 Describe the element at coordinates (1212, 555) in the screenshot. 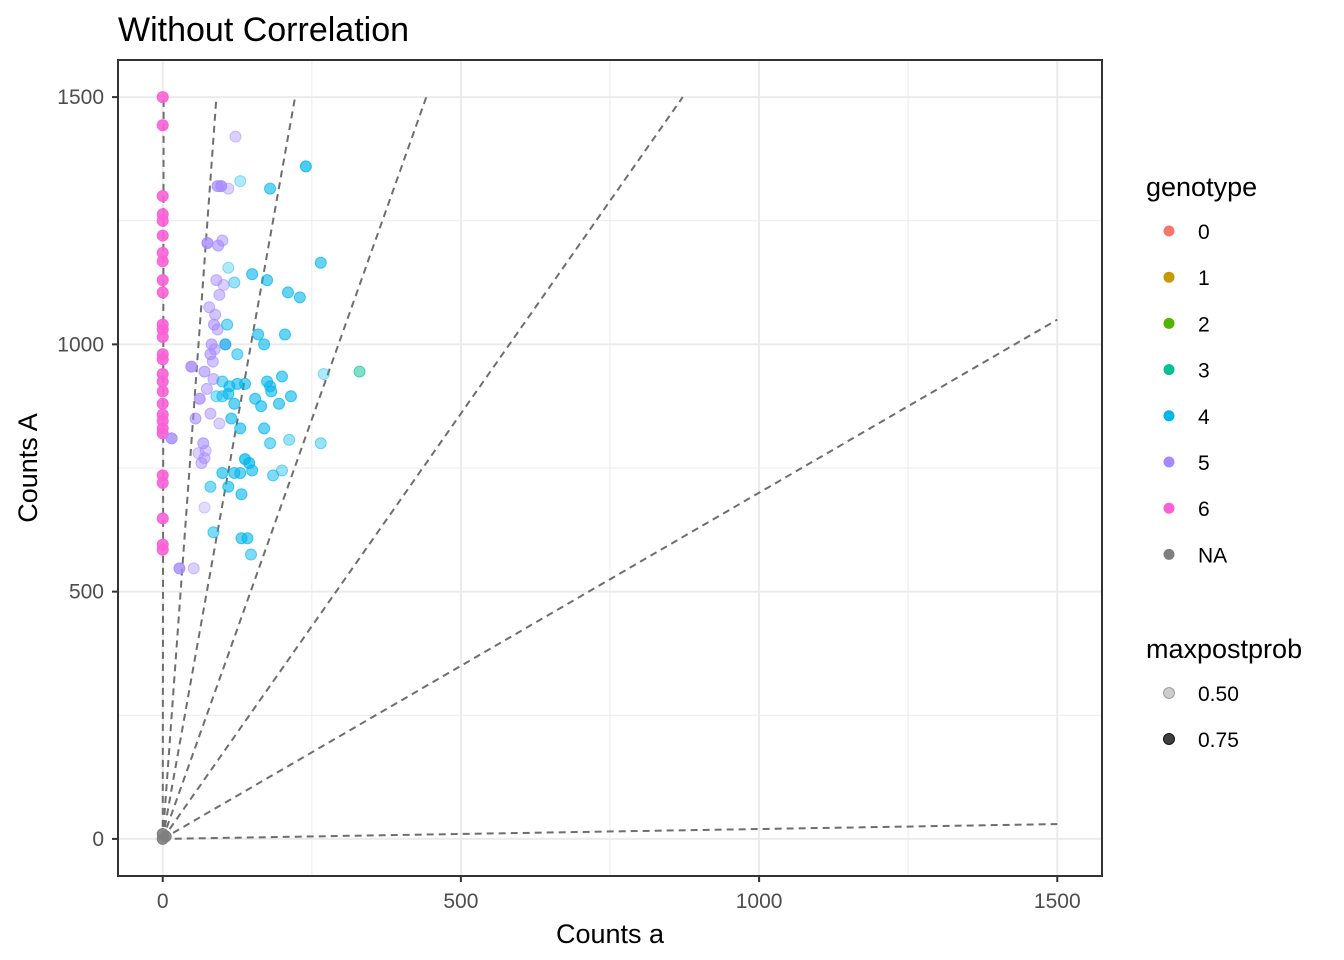

I see `legend-label-genotype-NA: NA` at that location.